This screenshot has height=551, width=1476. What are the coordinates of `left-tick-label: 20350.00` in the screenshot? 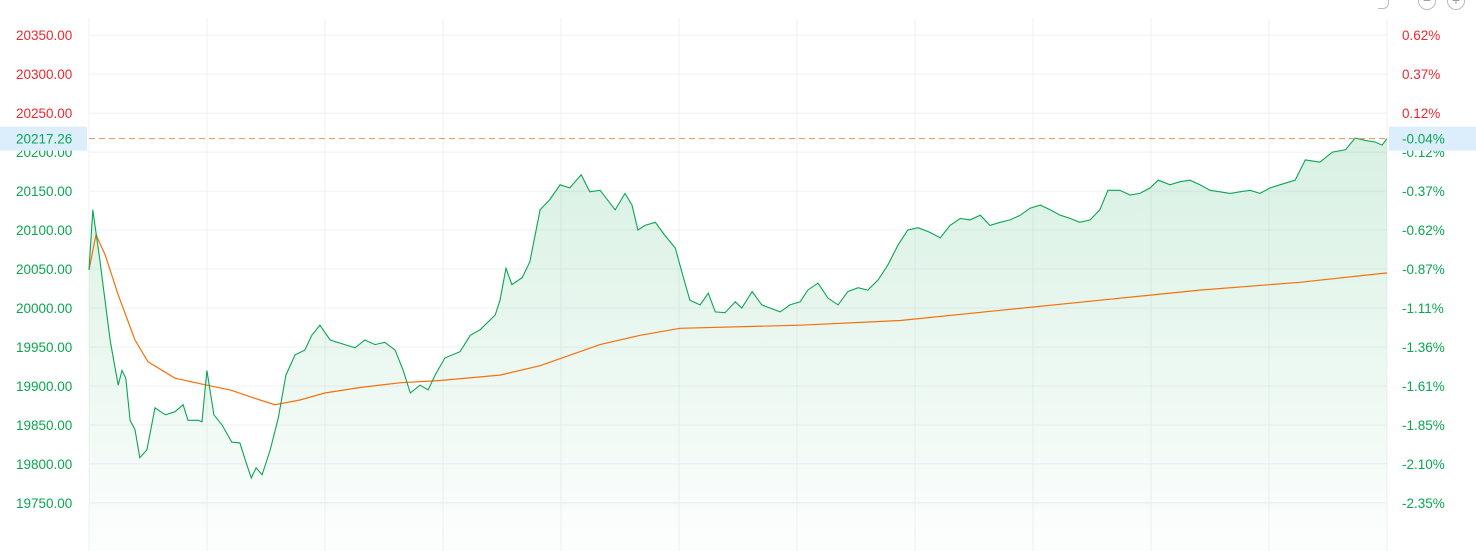 It's located at (44, 35).